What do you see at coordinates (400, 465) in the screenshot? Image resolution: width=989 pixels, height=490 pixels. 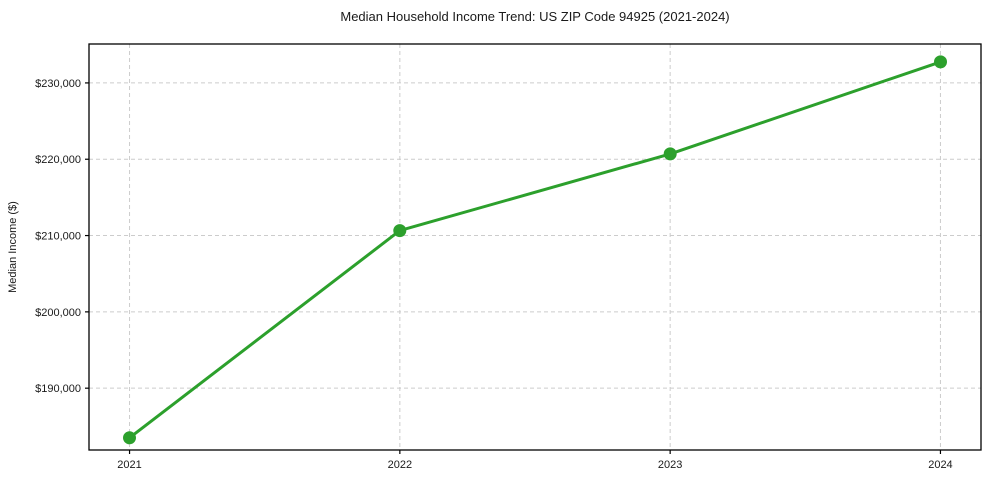 I see `x-tick-label: 2022` at bounding box center [400, 465].